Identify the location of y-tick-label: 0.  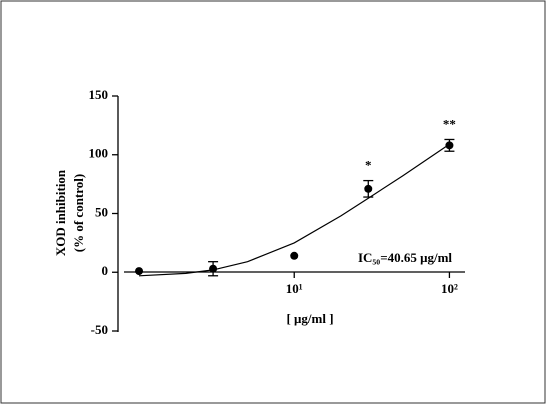
(105, 270).